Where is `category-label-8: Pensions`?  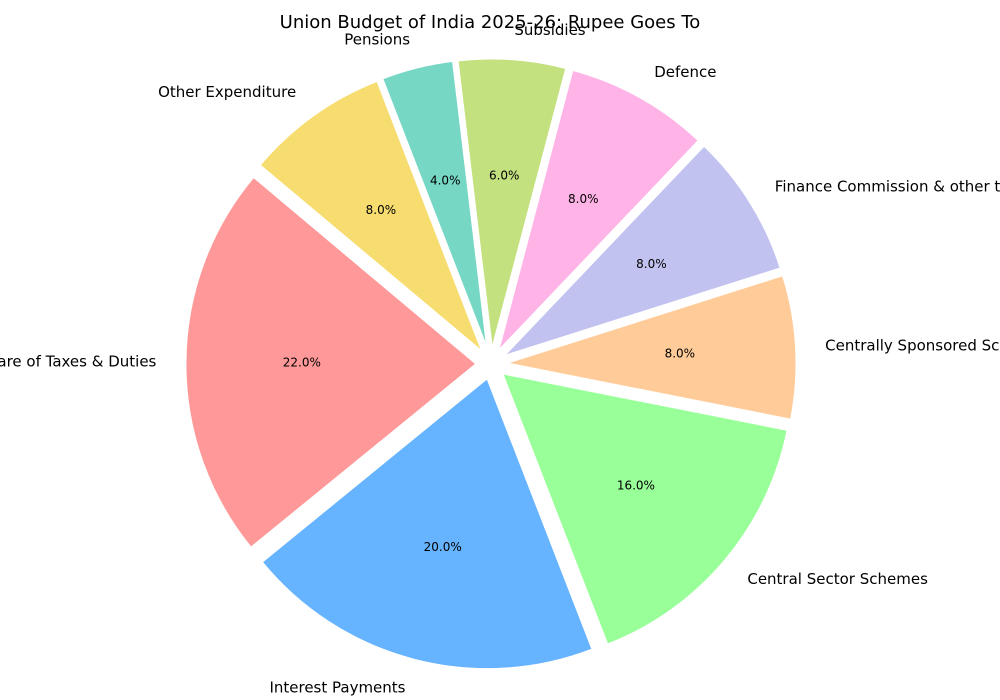 category-label-8: Pensions is located at coordinates (377, 39).